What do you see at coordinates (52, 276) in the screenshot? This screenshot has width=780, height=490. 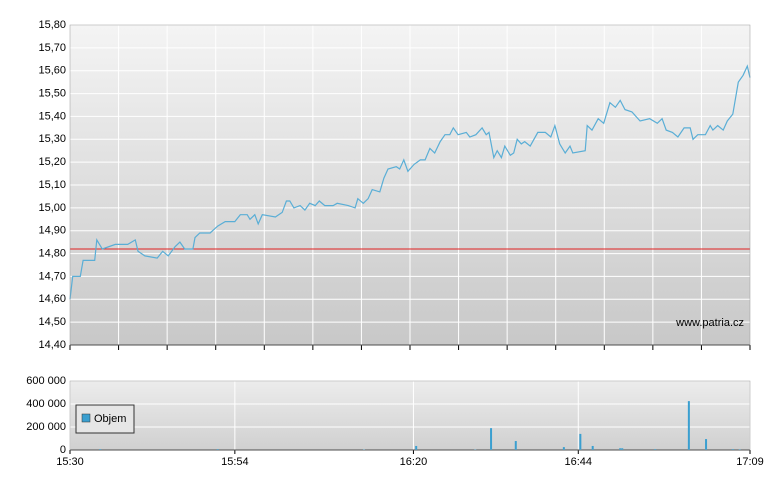 I see `y-tick-label: 14,70` at bounding box center [52, 276].